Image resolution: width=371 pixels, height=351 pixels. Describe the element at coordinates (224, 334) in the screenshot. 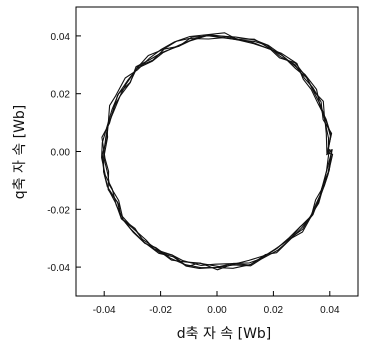

I see `x-axis-label: d축 자 속 [Wb]` at that location.